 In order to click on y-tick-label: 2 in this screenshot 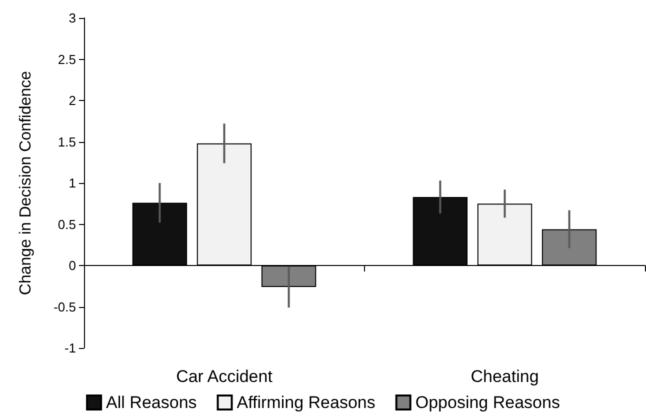, I will do `click(72, 100)`.